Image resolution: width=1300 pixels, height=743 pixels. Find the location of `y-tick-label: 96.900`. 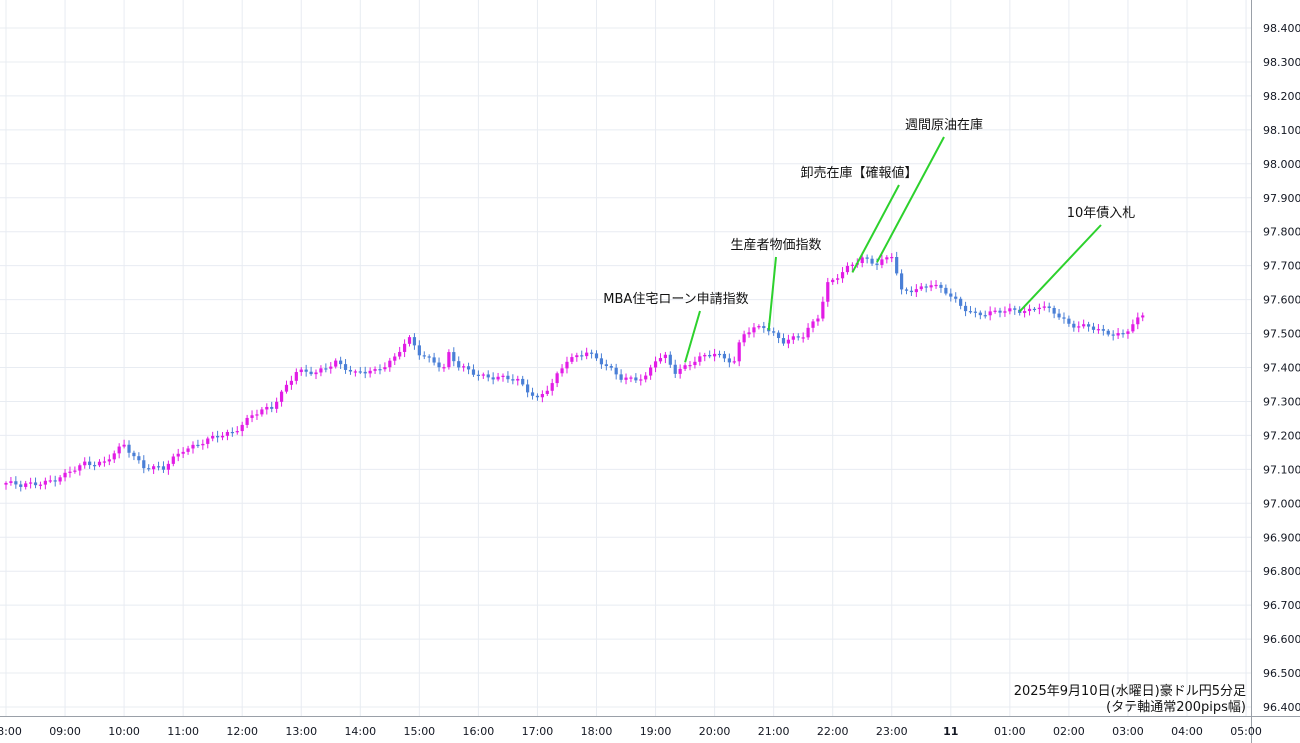

y-tick-label: 96.900 is located at coordinates (1281, 537).